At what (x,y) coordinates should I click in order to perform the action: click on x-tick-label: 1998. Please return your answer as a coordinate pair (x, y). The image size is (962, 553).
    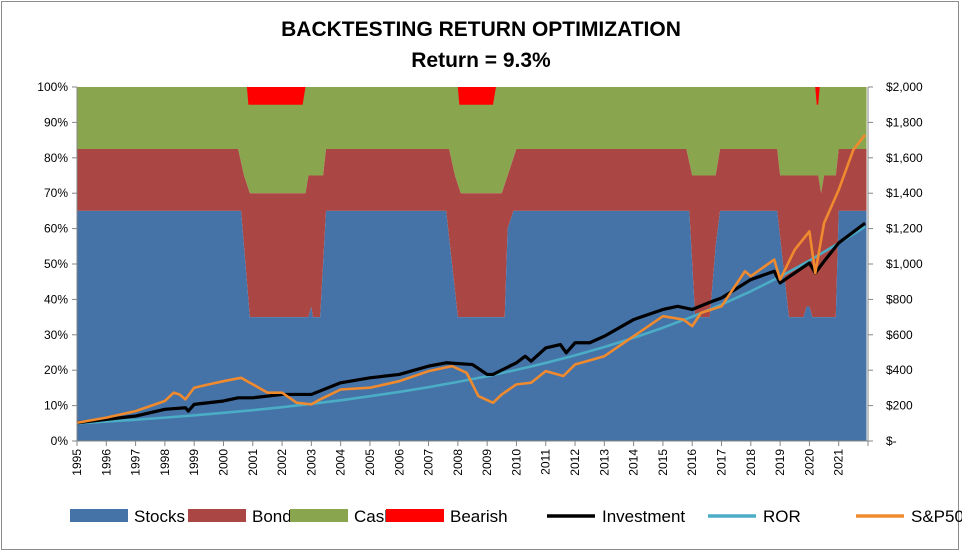
    Looking at the image, I should click on (165, 462).